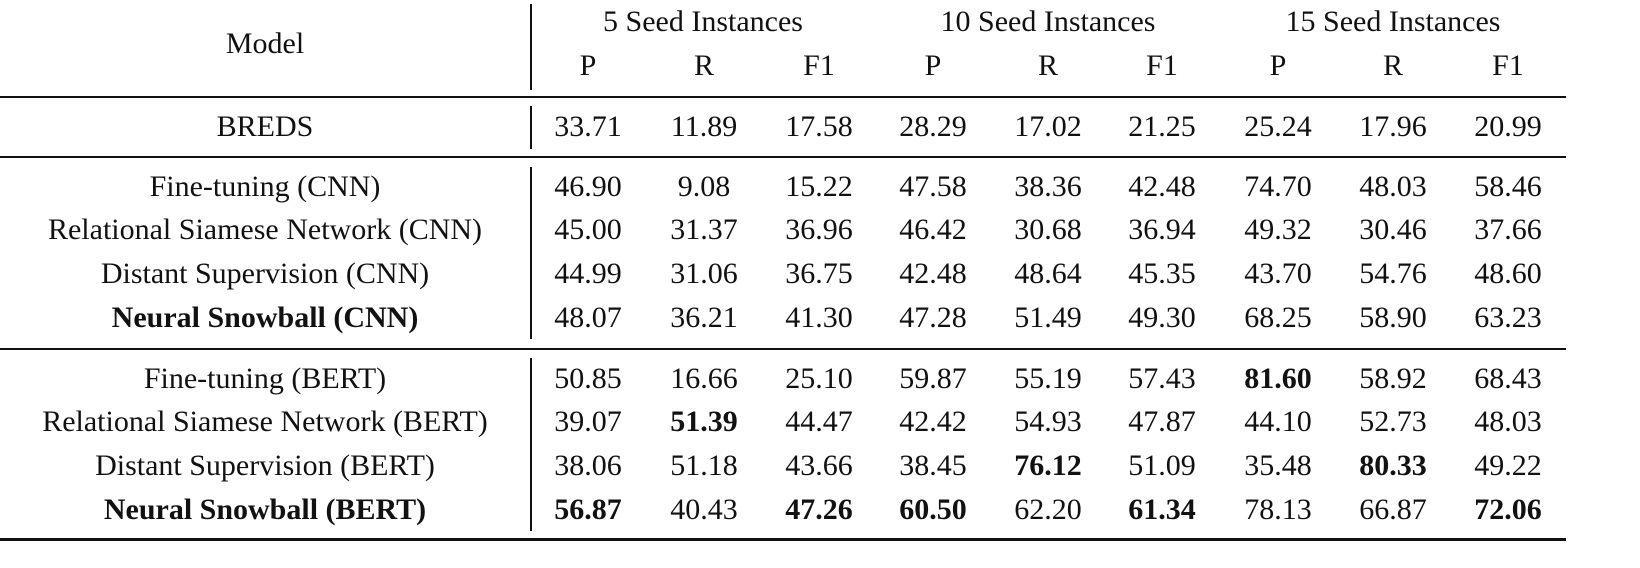 This screenshot has height=568, width=1640. I want to click on table-cell: 36.96, so click(819, 229).